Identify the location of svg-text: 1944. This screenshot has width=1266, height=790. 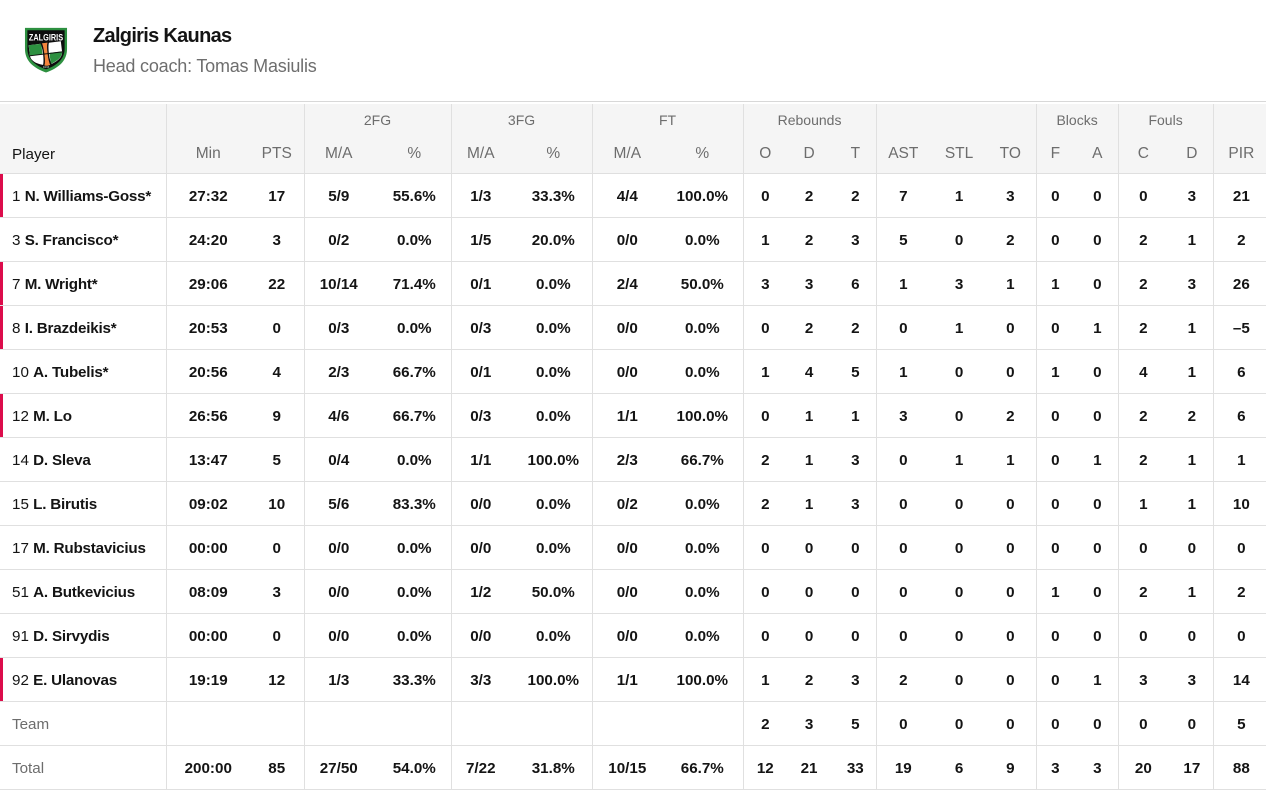
(46, 67).